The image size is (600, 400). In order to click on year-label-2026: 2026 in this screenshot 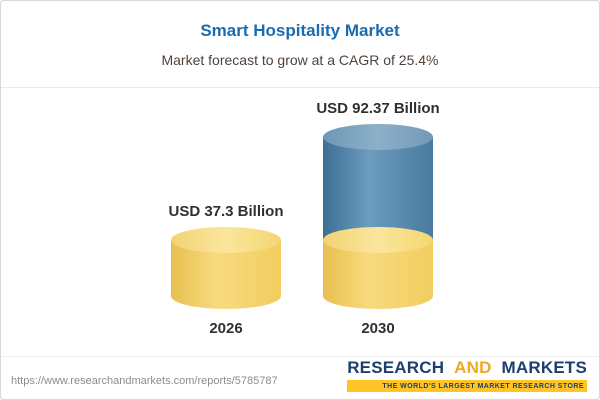, I will do `click(226, 328)`.